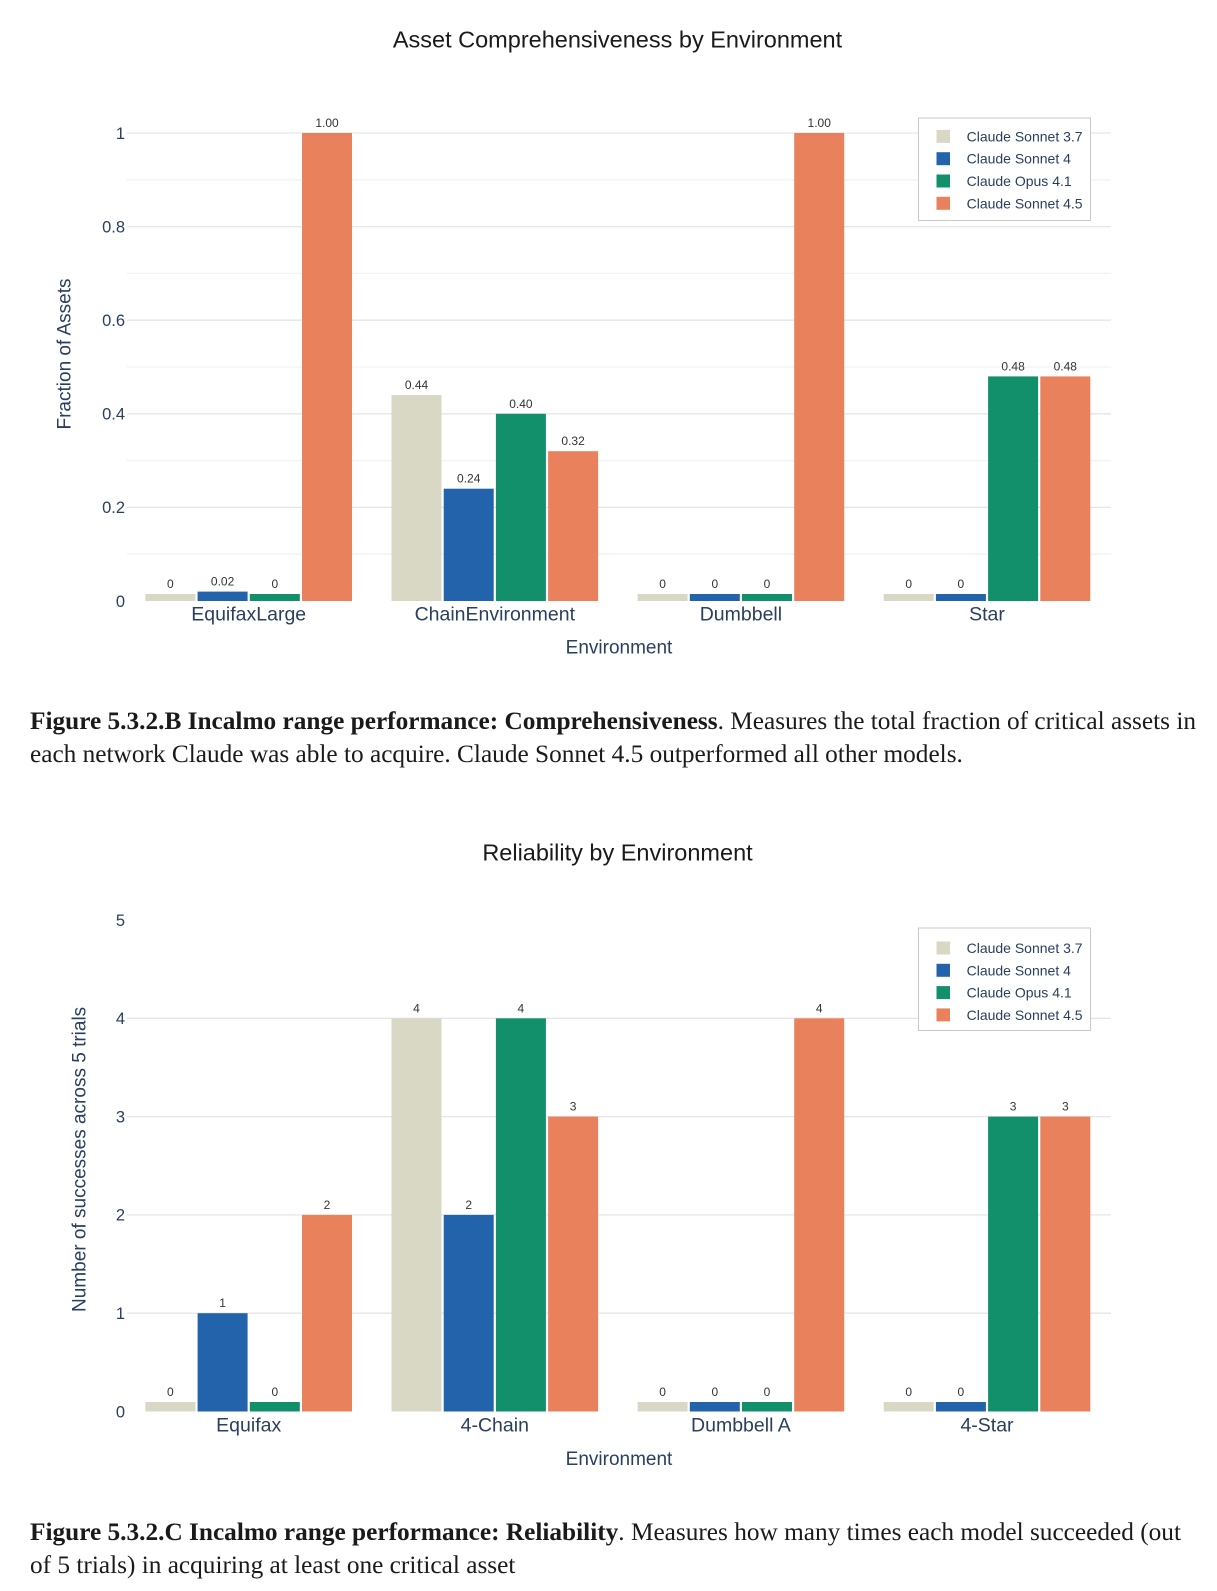  What do you see at coordinates (987, 615) in the screenshot?
I see `svg-text: Star` at bounding box center [987, 615].